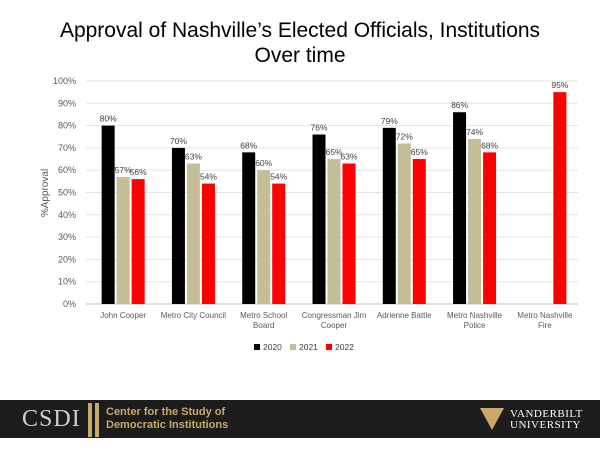 This screenshot has width=600, height=450. What do you see at coordinates (178, 141) in the screenshot?
I see `data-label: 70%` at bounding box center [178, 141].